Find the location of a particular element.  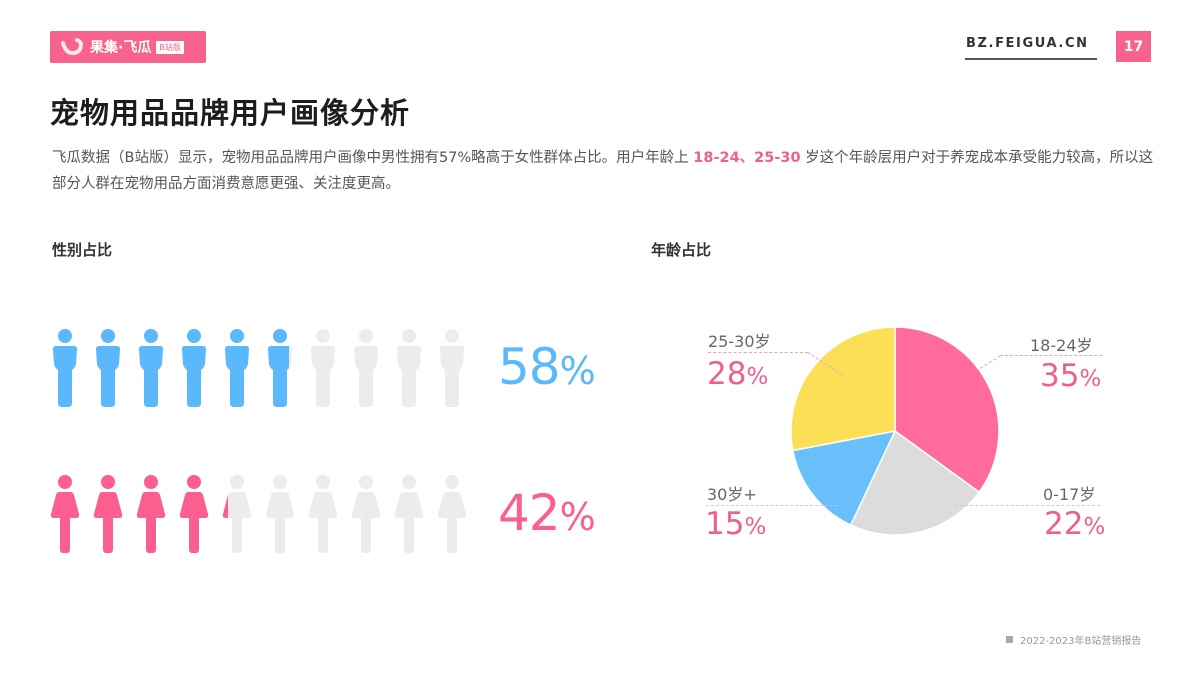

age-pct-30-plus-symbol: % is located at coordinates (755, 527).